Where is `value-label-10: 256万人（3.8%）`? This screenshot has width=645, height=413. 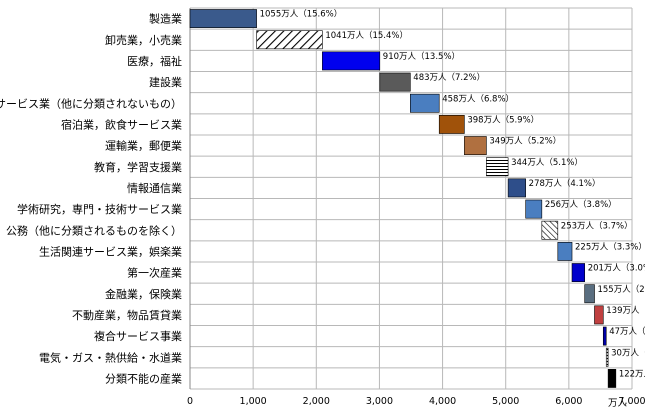
value-label-10: 256万人（3.8%） is located at coordinates (581, 204).